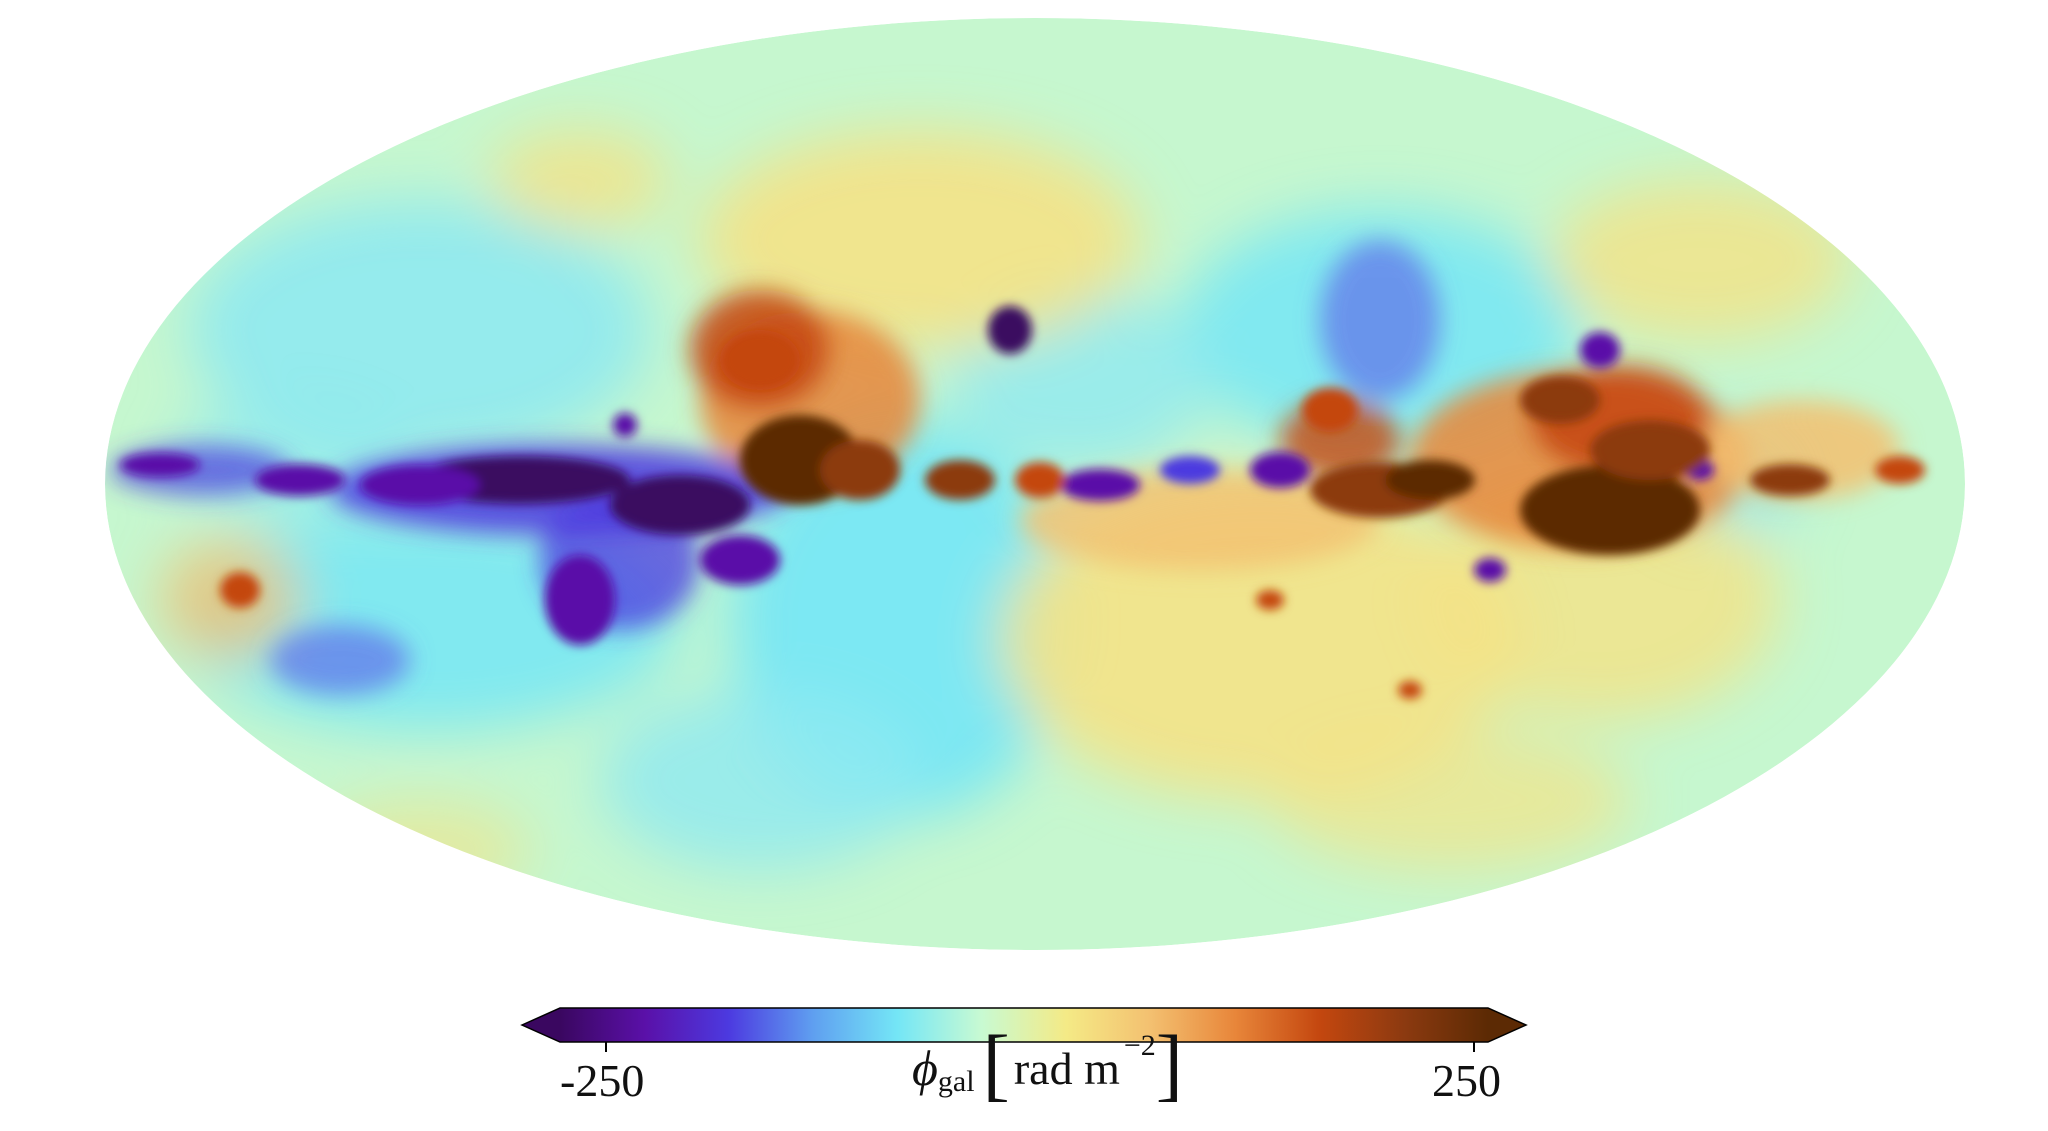  What do you see at coordinates (1169, 1063) in the screenshot?
I see `colorbar-label-bracket-close: ]` at bounding box center [1169, 1063].